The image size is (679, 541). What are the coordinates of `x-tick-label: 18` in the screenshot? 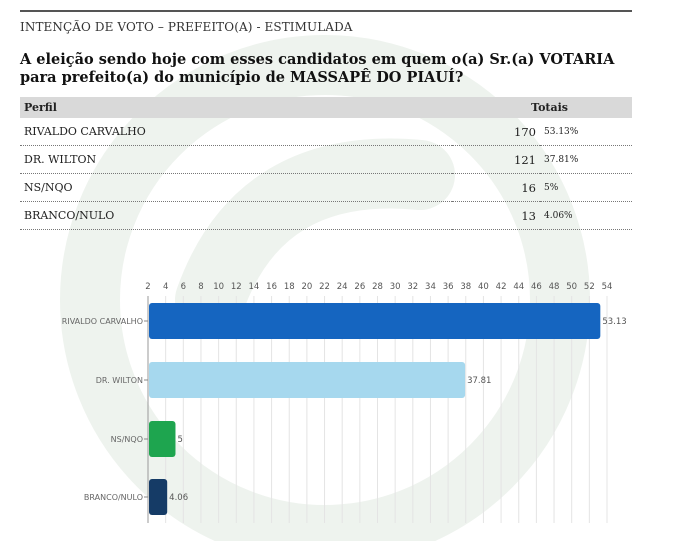 It's located at (289, 287).